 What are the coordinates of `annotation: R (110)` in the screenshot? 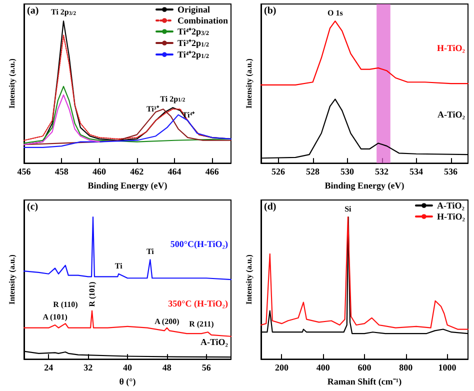 It's located at (65, 304).